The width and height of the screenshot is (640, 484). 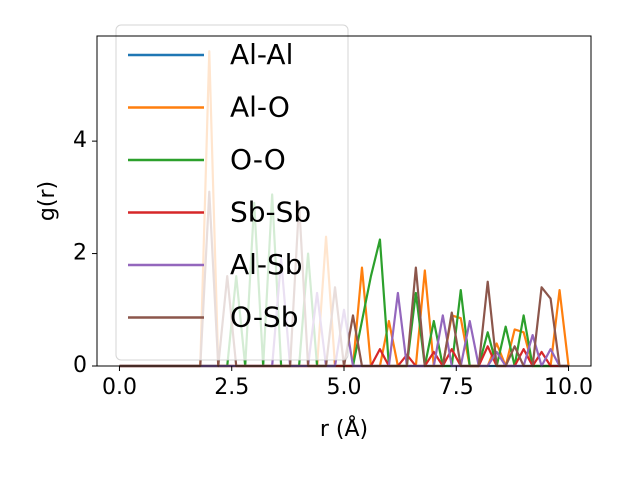 I want to click on x-axis-label: r (Å), so click(x=344, y=428).